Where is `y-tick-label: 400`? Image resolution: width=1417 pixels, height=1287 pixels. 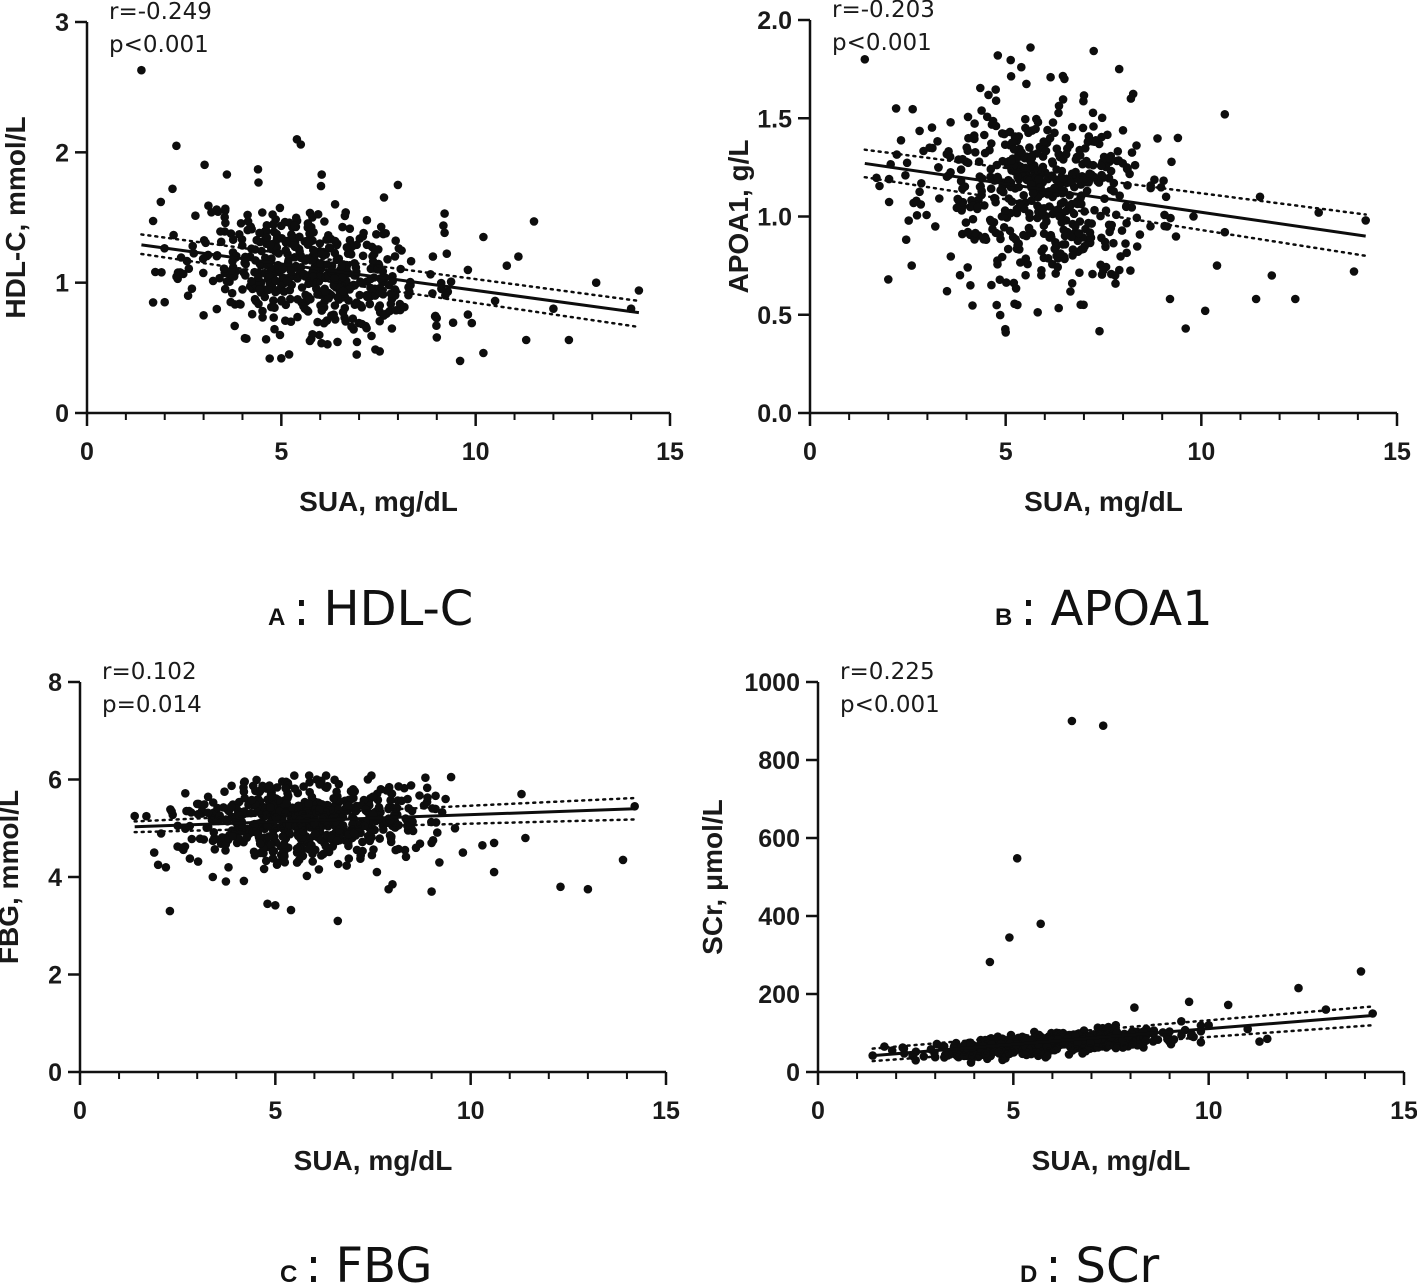 y-tick-label: 400 is located at coordinates (779, 917).